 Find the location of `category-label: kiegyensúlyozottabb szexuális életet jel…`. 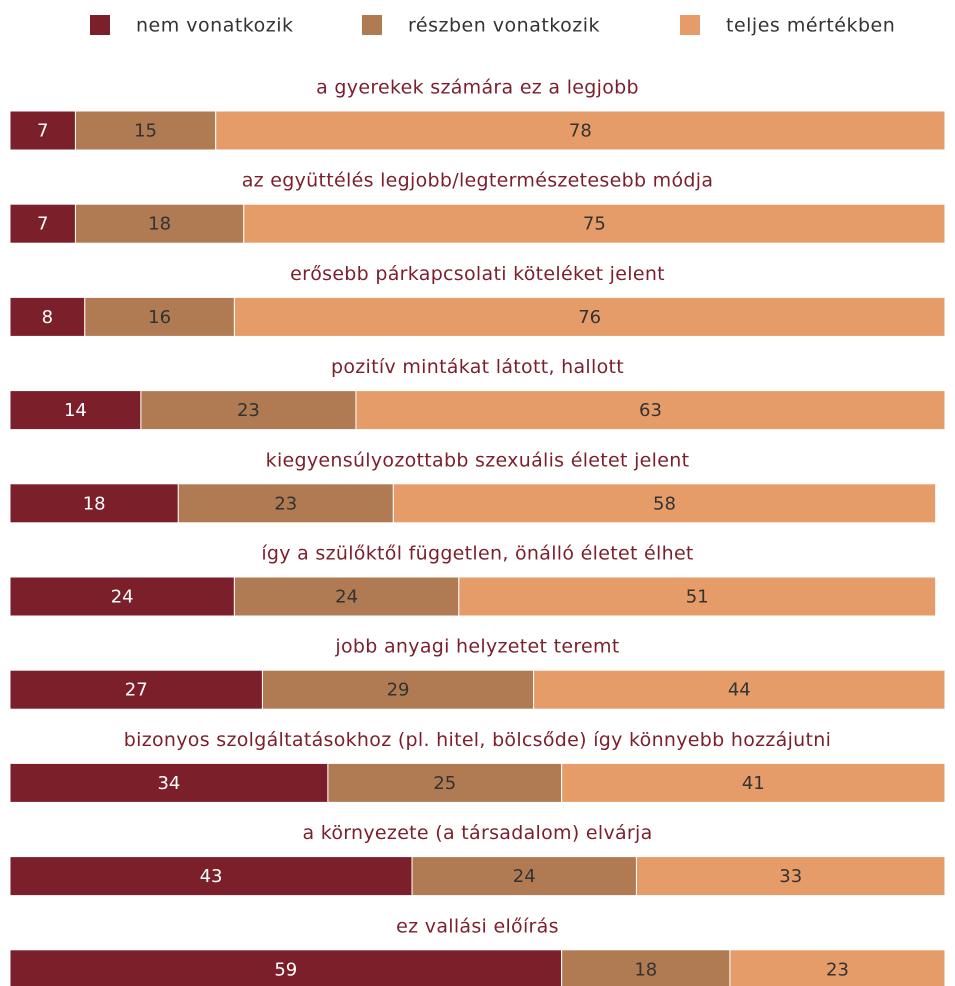

category-label: kiegyensúlyozottabb szexuális életet jel… is located at coordinates (478, 460).